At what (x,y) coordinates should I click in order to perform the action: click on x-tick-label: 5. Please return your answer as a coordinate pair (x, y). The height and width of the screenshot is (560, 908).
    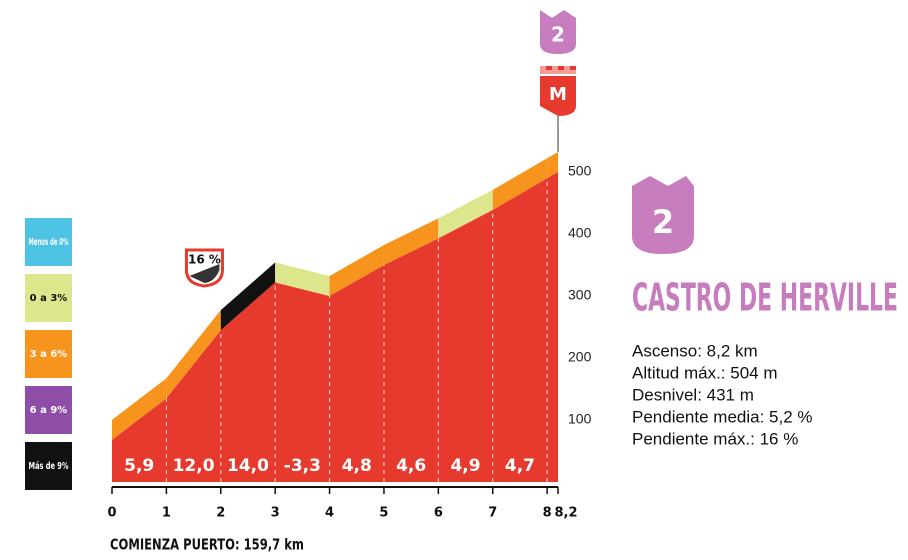
    Looking at the image, I should click on (383, 513).